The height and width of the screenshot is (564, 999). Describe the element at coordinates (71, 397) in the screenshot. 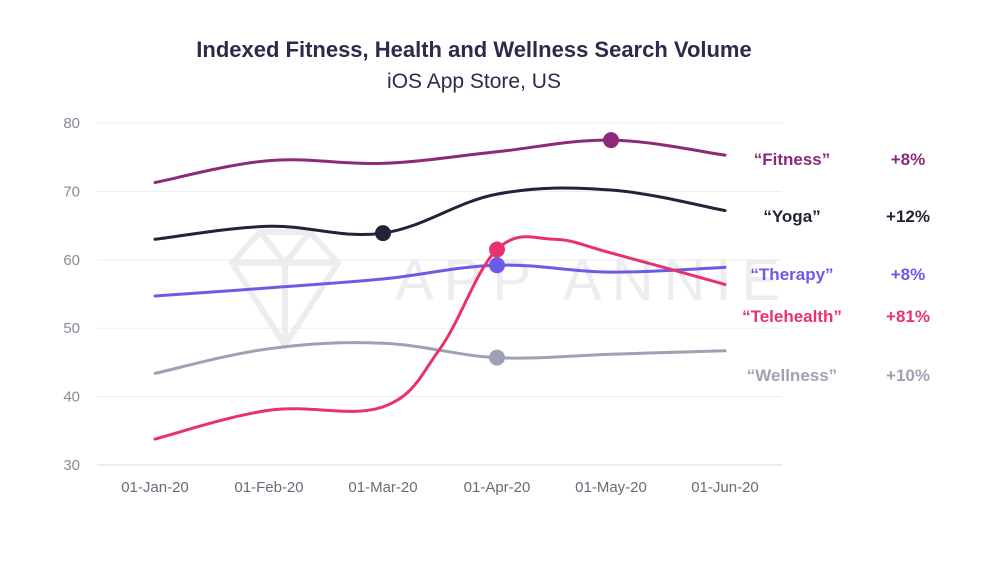

I see `y-tick-label: 40` at that location.